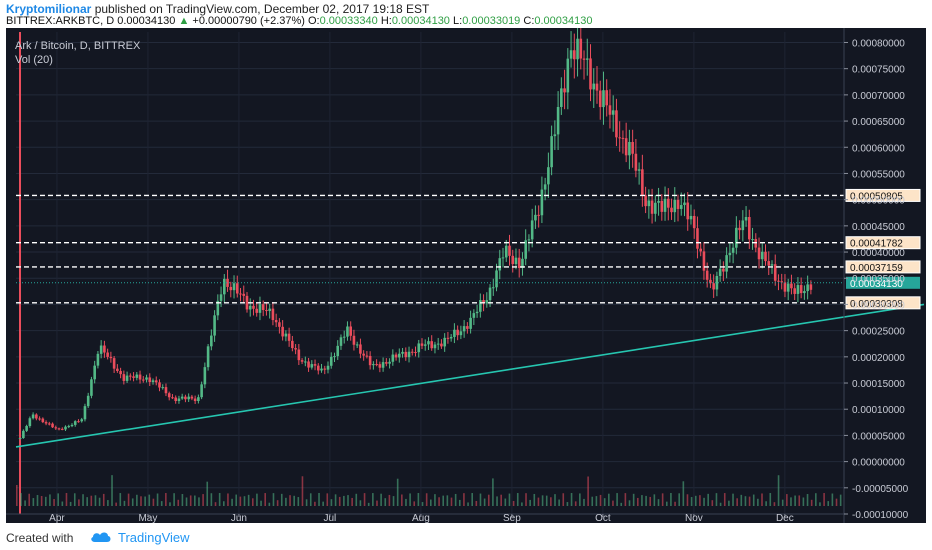 This screenshot has height=550, width=932. I want to click on created-with-label: Created with, so click(40, 538).